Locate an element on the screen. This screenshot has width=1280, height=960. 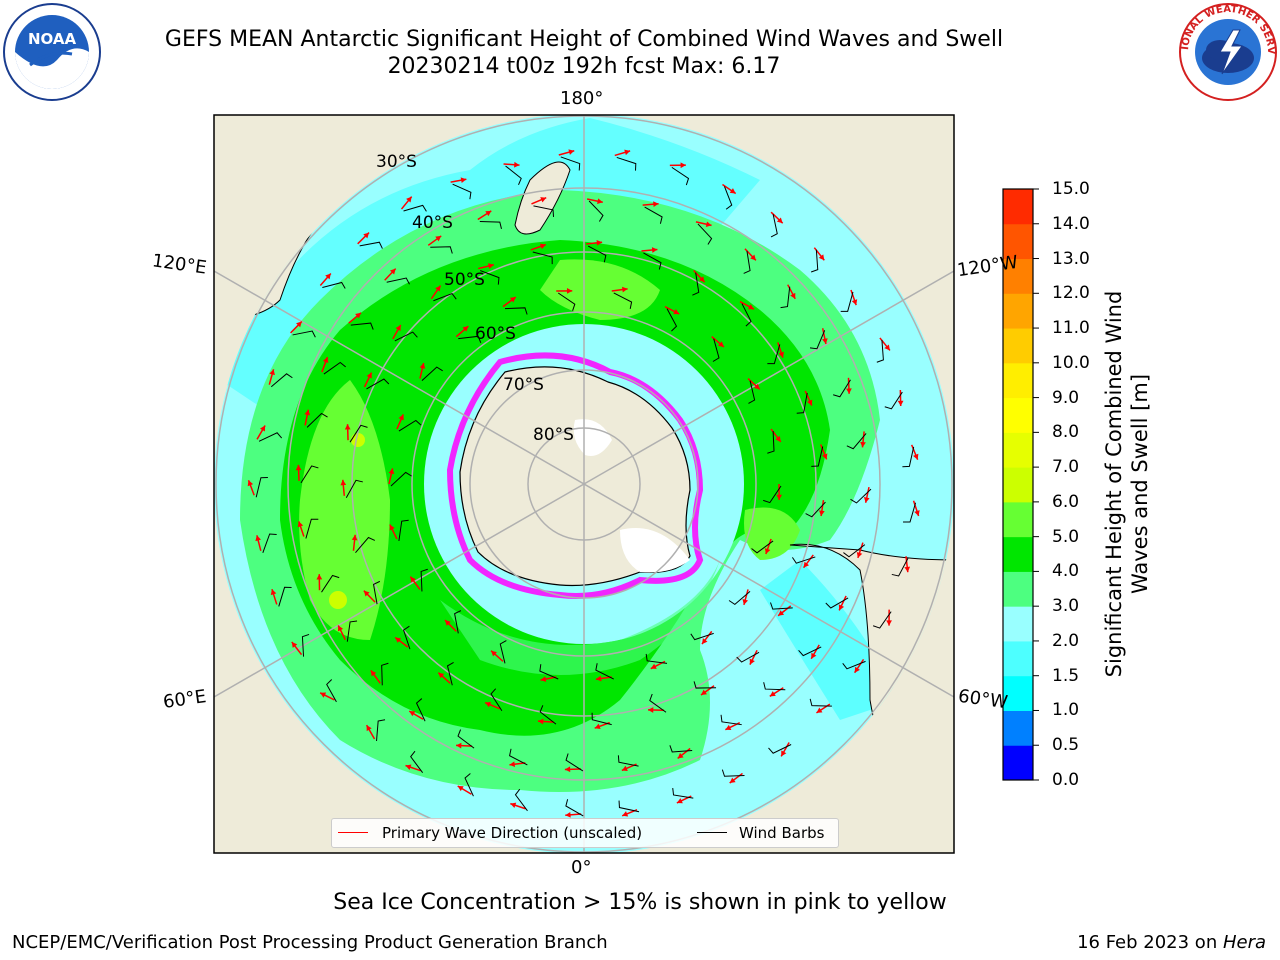
nws-logo: NATIONAL WEATHER SERVICE is located at coordinates (1227, 51).